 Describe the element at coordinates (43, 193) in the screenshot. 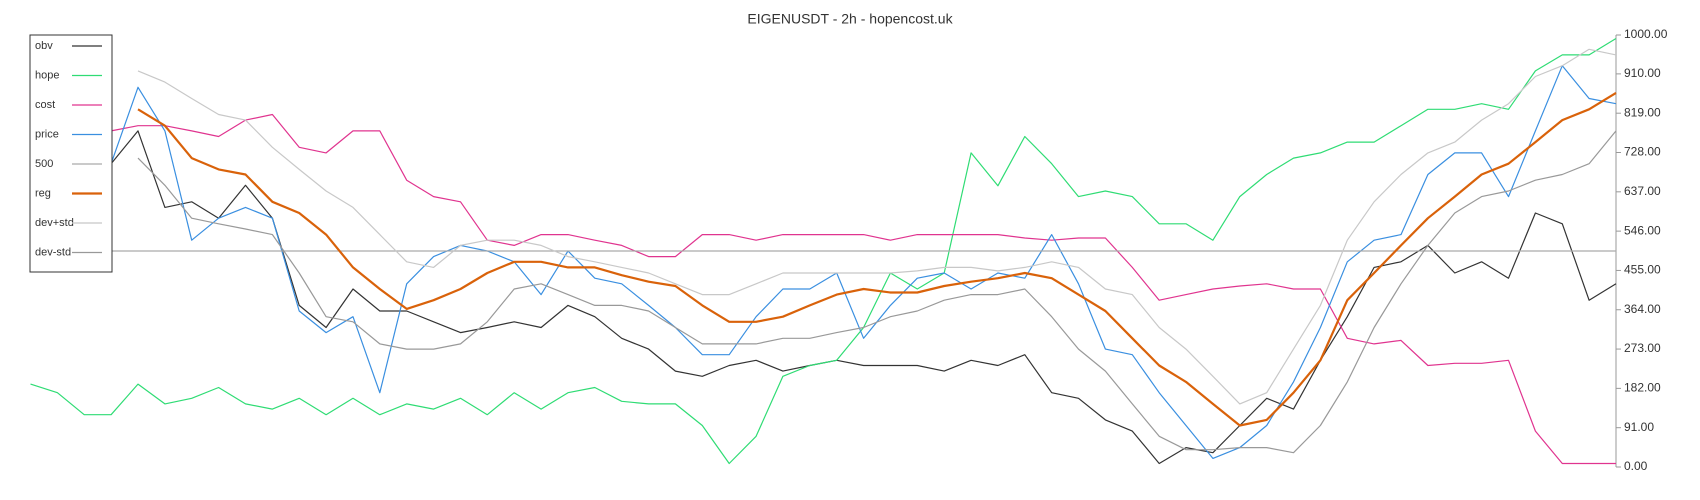

I see `legend-label: reg` at that location.